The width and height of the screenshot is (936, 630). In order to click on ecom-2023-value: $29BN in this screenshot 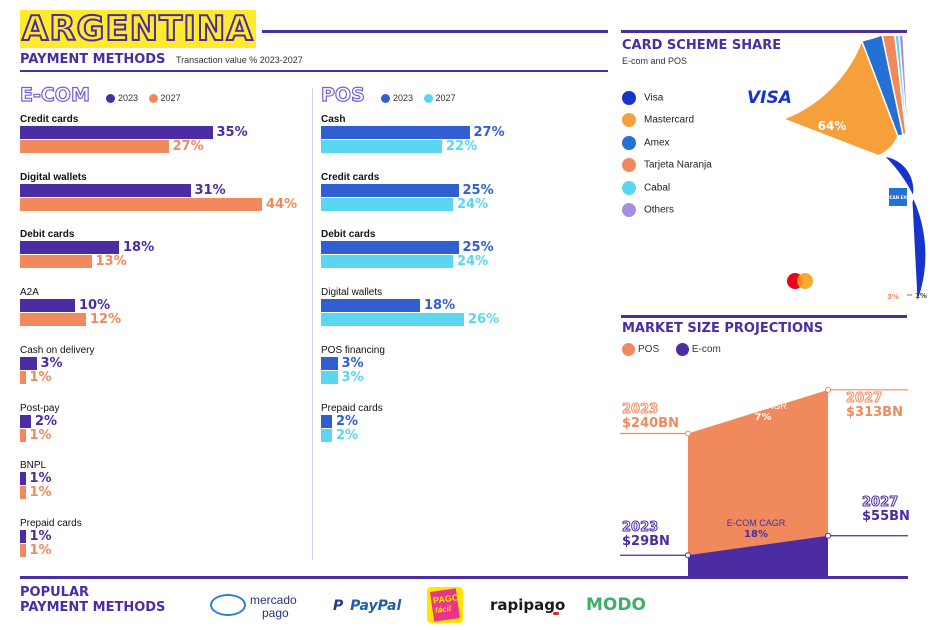, I will do `click(646, 541)`.